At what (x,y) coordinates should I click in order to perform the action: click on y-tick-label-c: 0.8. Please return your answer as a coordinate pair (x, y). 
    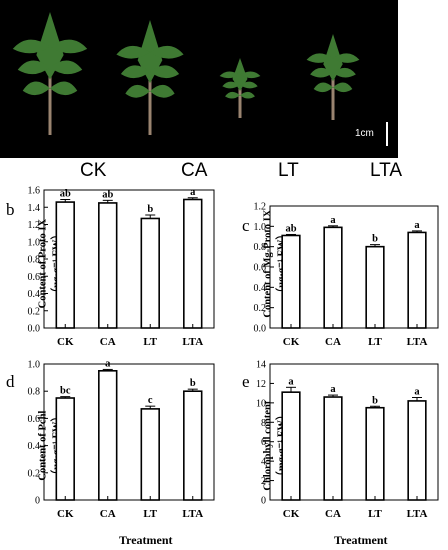
    Looking at the image, I should click on (260, 247).